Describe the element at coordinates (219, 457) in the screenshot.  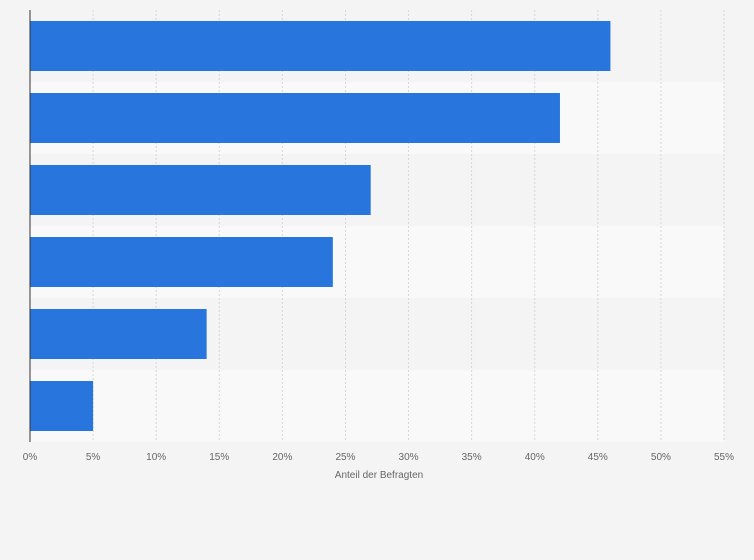
I see `x-tick-label: 15%` at that location.